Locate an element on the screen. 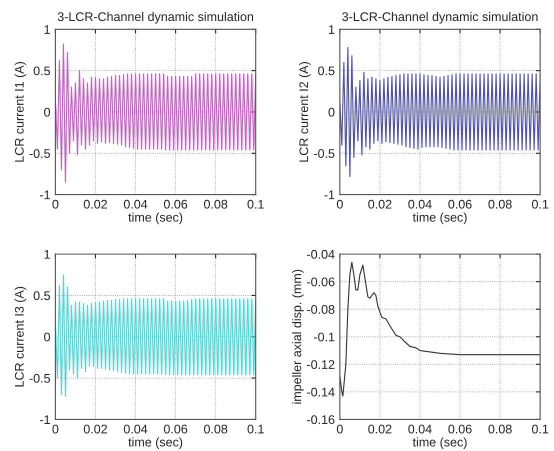 This screenshot has width=554, height=451. y-axis-title: LCR current I1 (A) is located at coordinates (20, 112).